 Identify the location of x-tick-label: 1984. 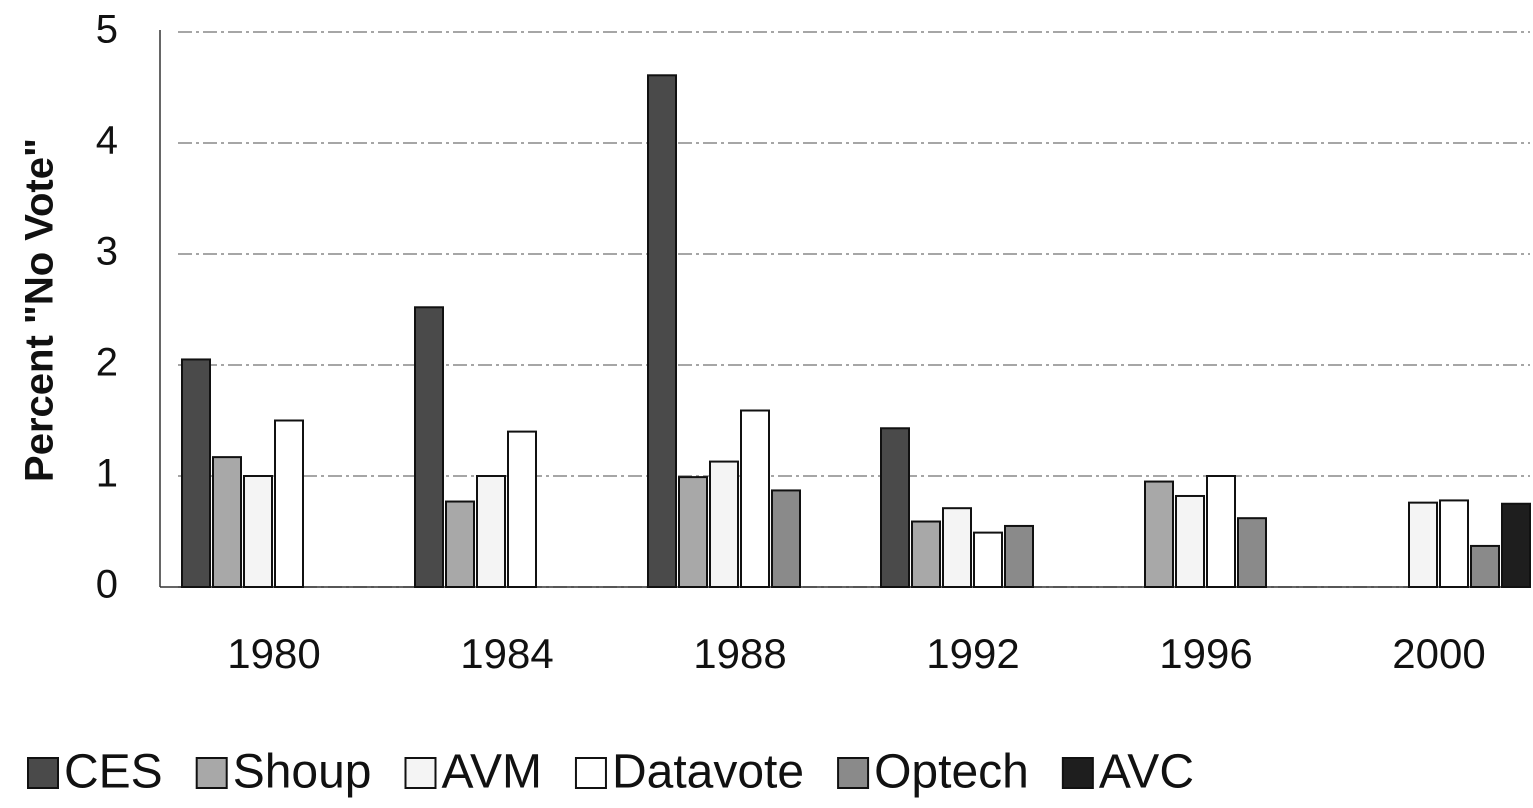
(506, 653).